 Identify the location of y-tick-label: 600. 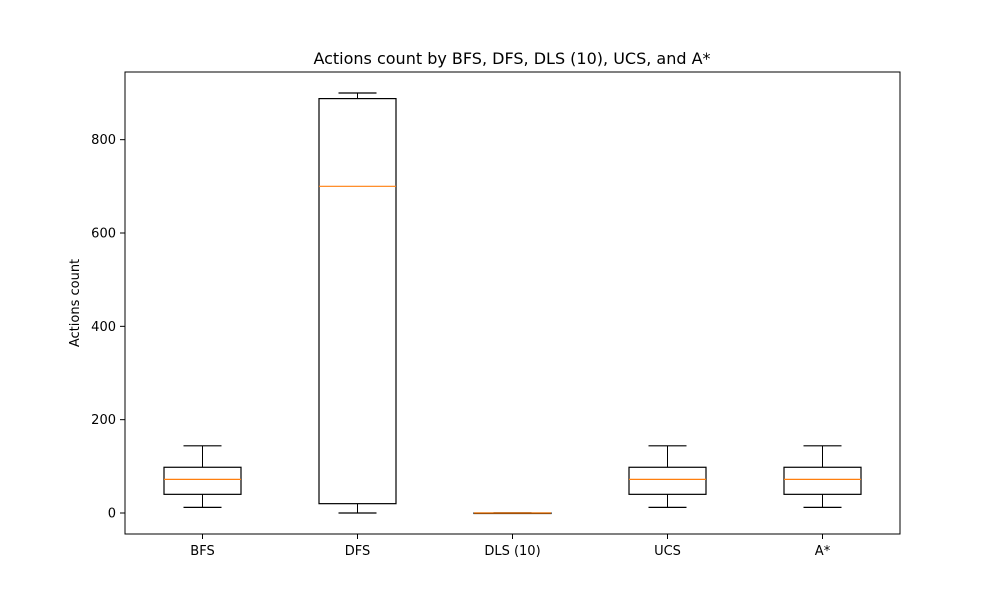
(103, 234).